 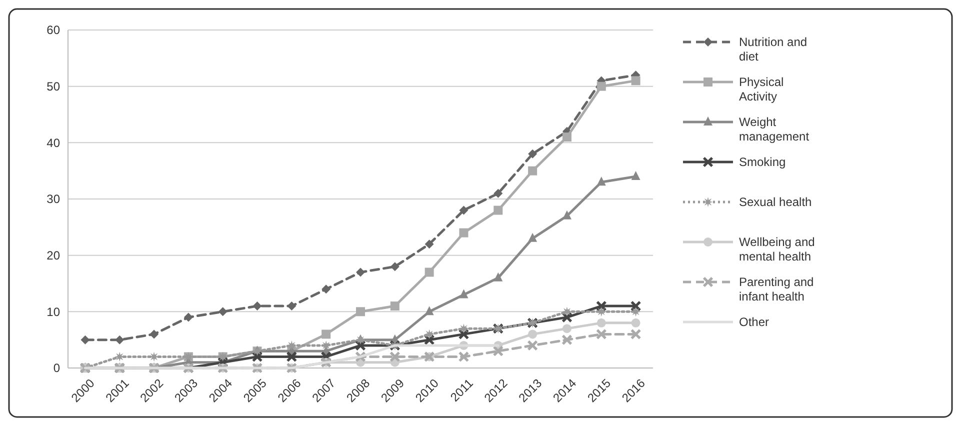 What do you see at coordinates (777, 249) in the screenshot?
I see `legend-label: Wellbeing and mental health` at bounding box center [777, 249].